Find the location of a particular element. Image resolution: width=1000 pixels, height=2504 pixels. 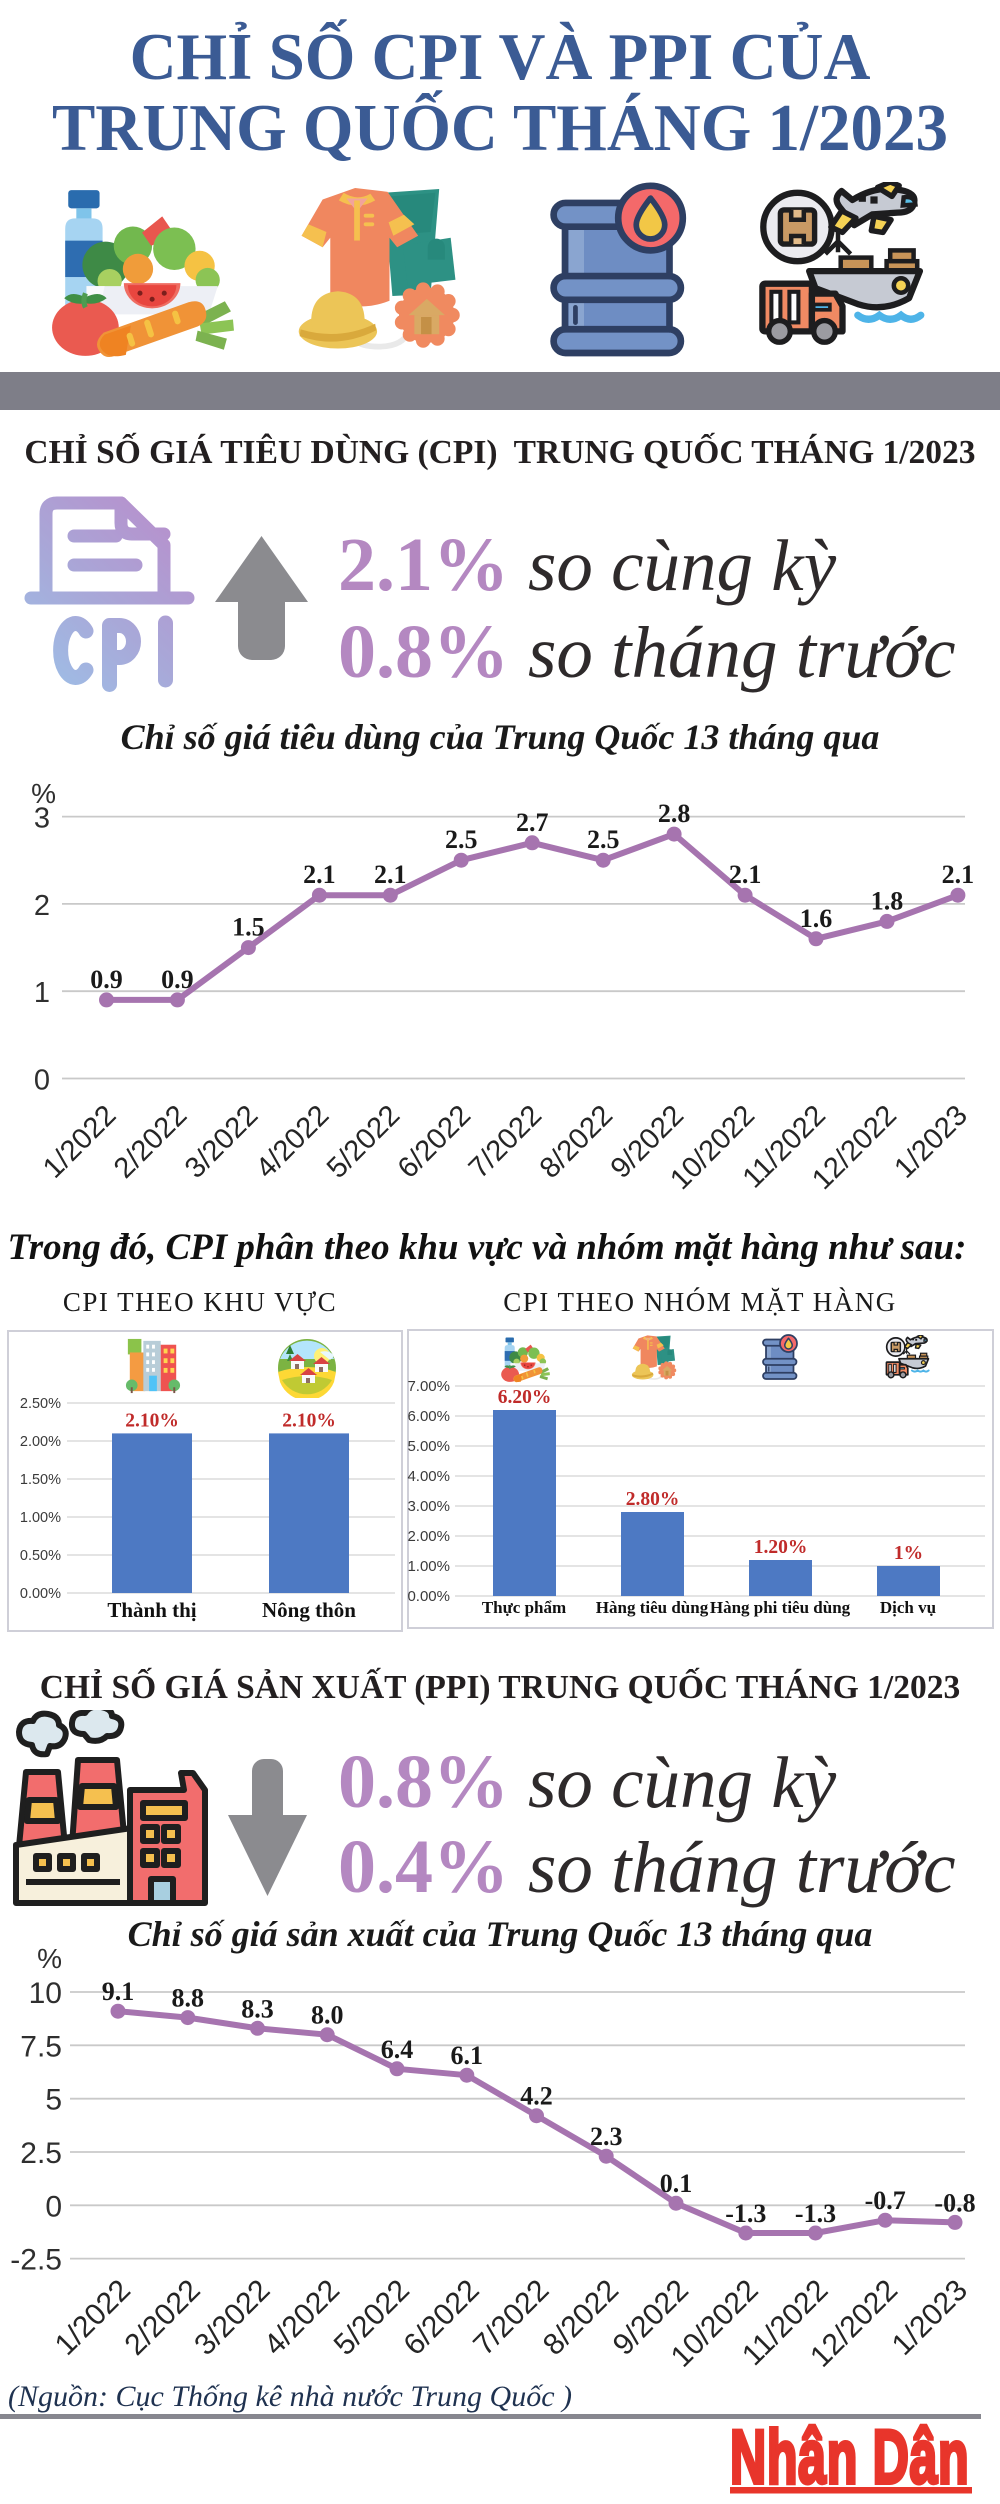

svg-text: 0.50% is located at coordinates (40, 1556).